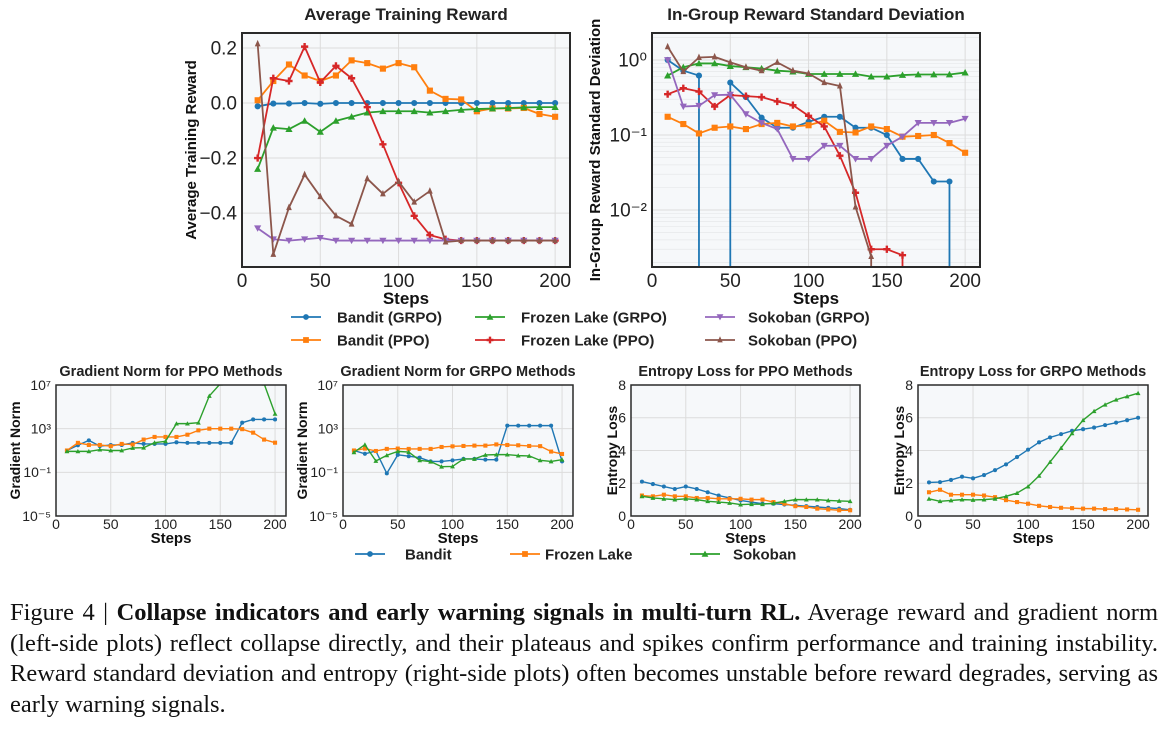  I want to click on legend-item: Bandit (PPO), so click(360, 341).